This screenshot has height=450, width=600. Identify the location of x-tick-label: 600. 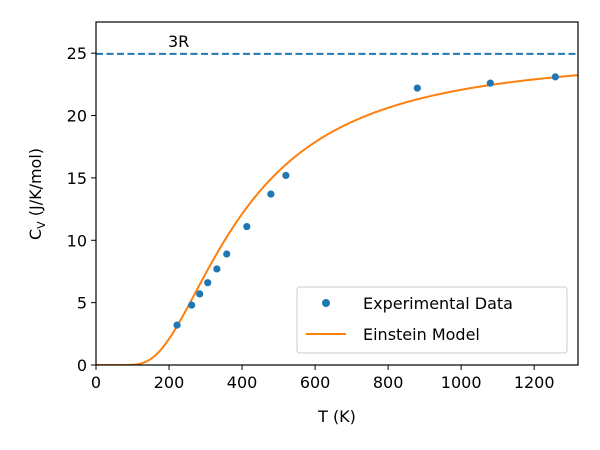
(315, 382).